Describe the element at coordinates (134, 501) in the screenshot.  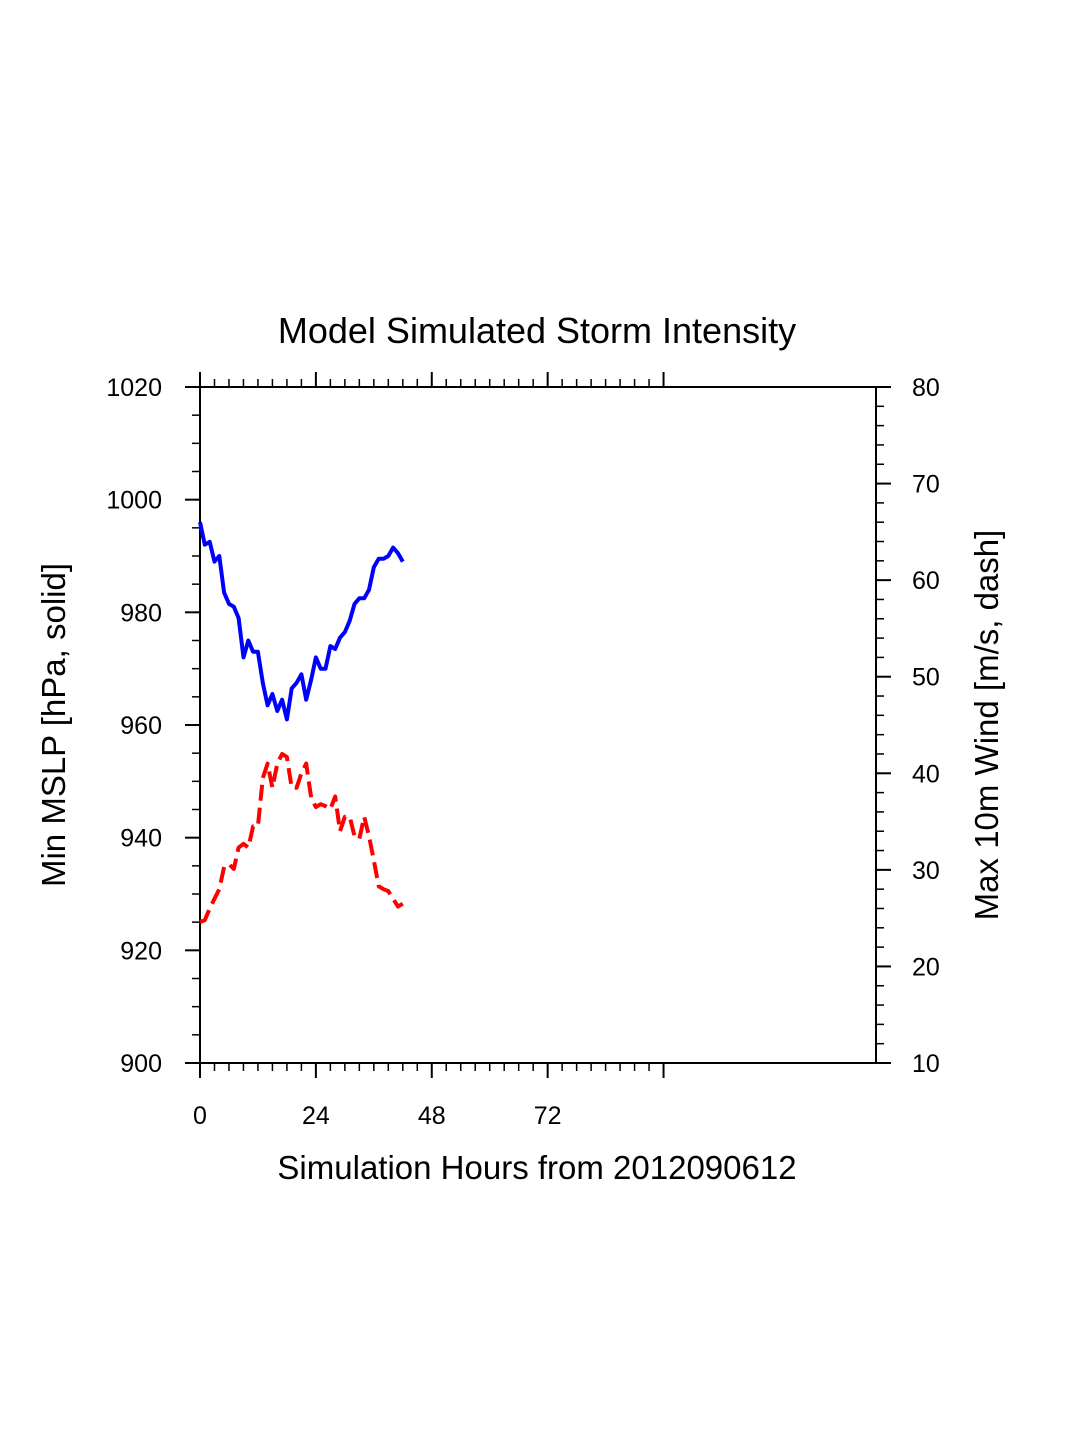
I see `y-left-tick-label: 1000` at that location.